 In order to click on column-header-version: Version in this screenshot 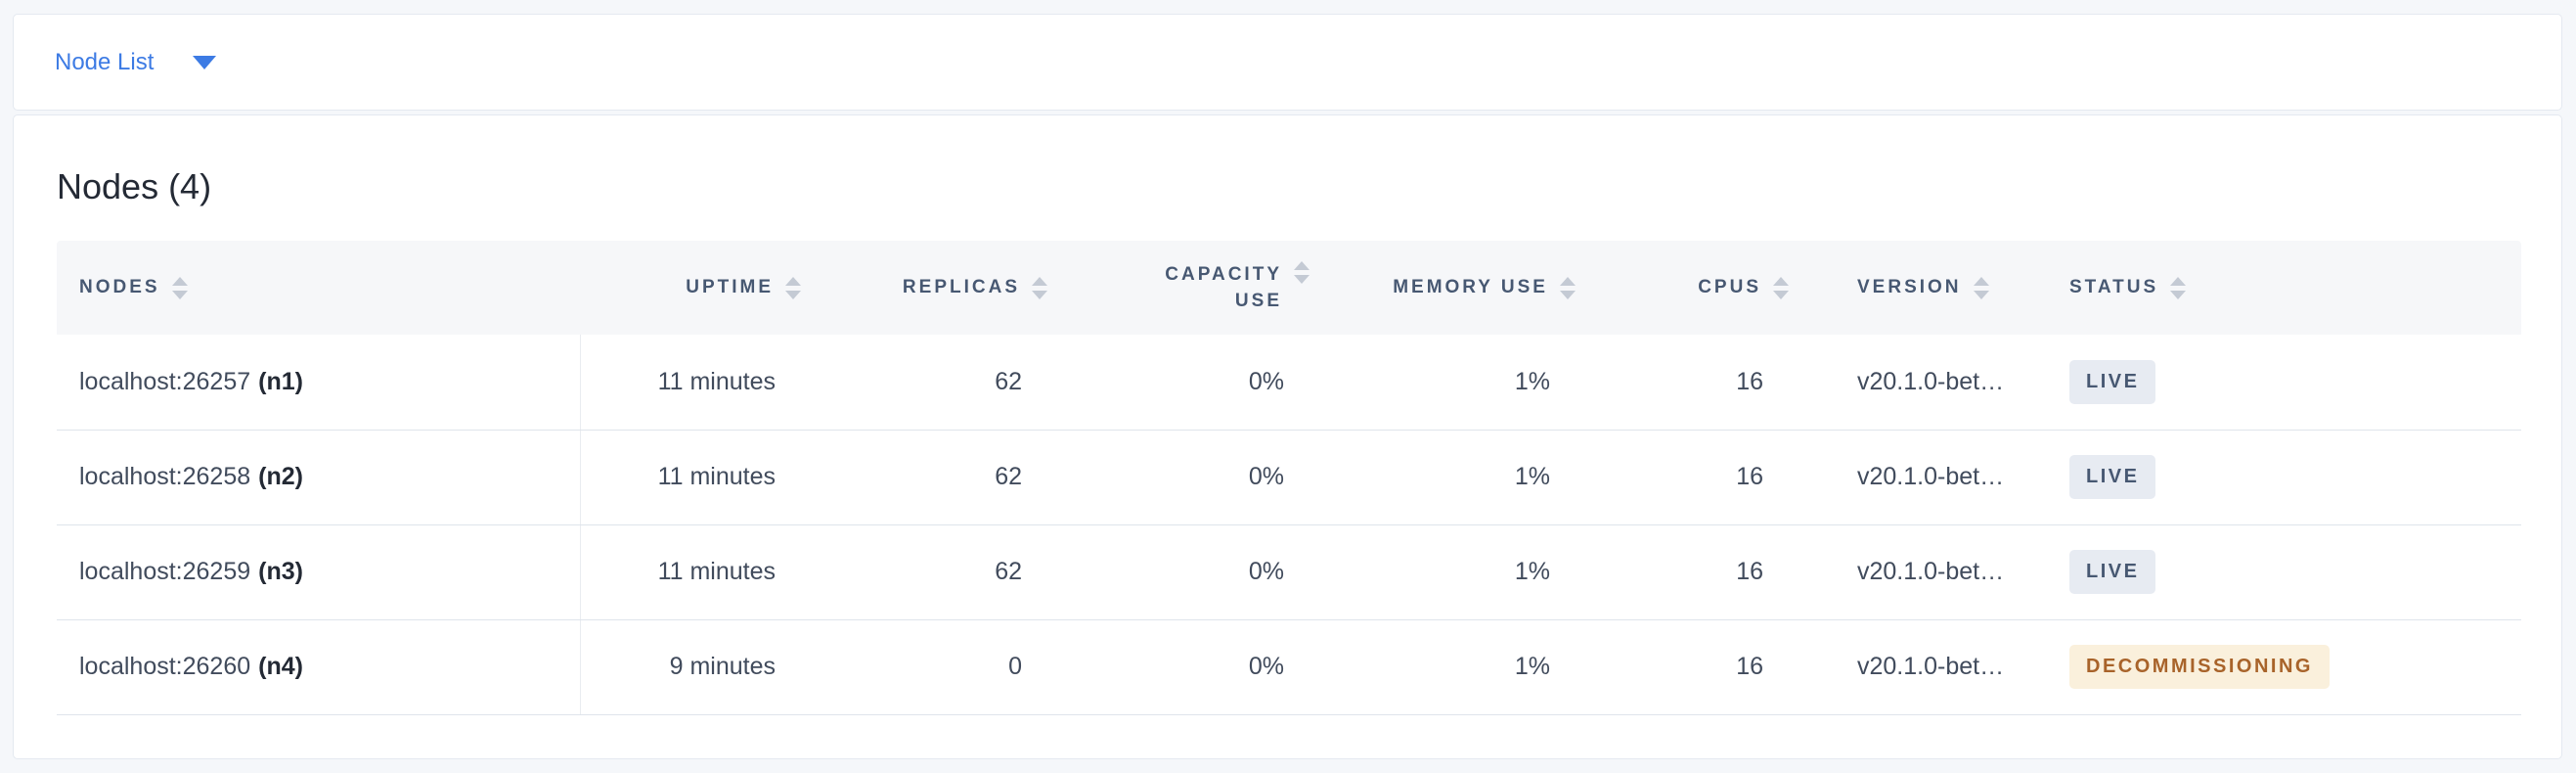, I will do `click(1927, 288)`.